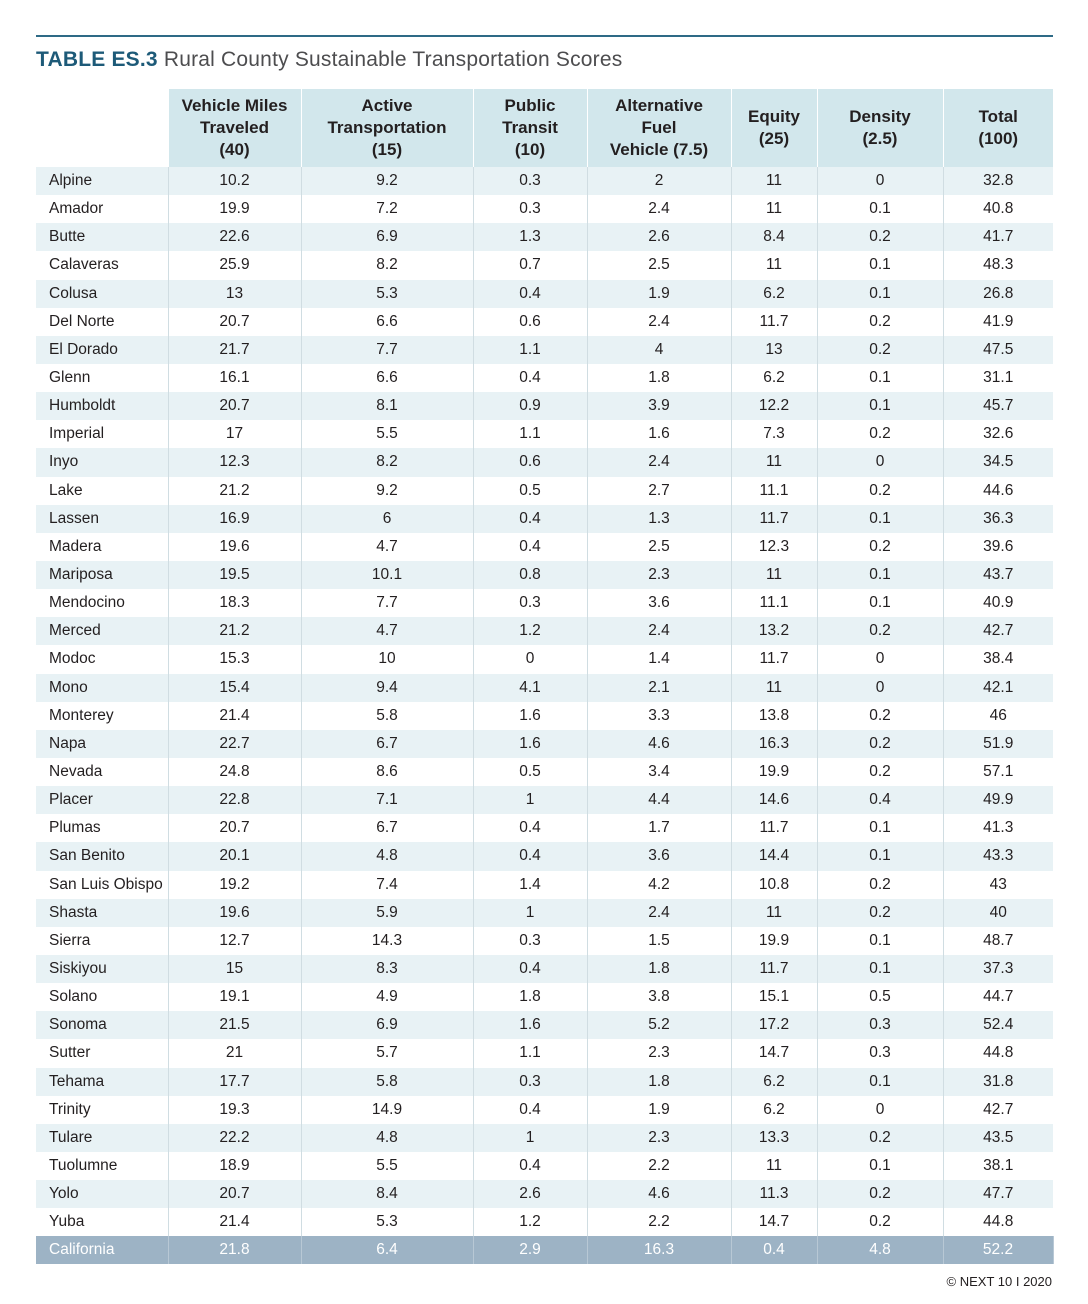 This screenshot has width=1088, height=1304. Describe the element at coordinates (387, 149) in the screenshot. I see `header-line: (15)` at that location.